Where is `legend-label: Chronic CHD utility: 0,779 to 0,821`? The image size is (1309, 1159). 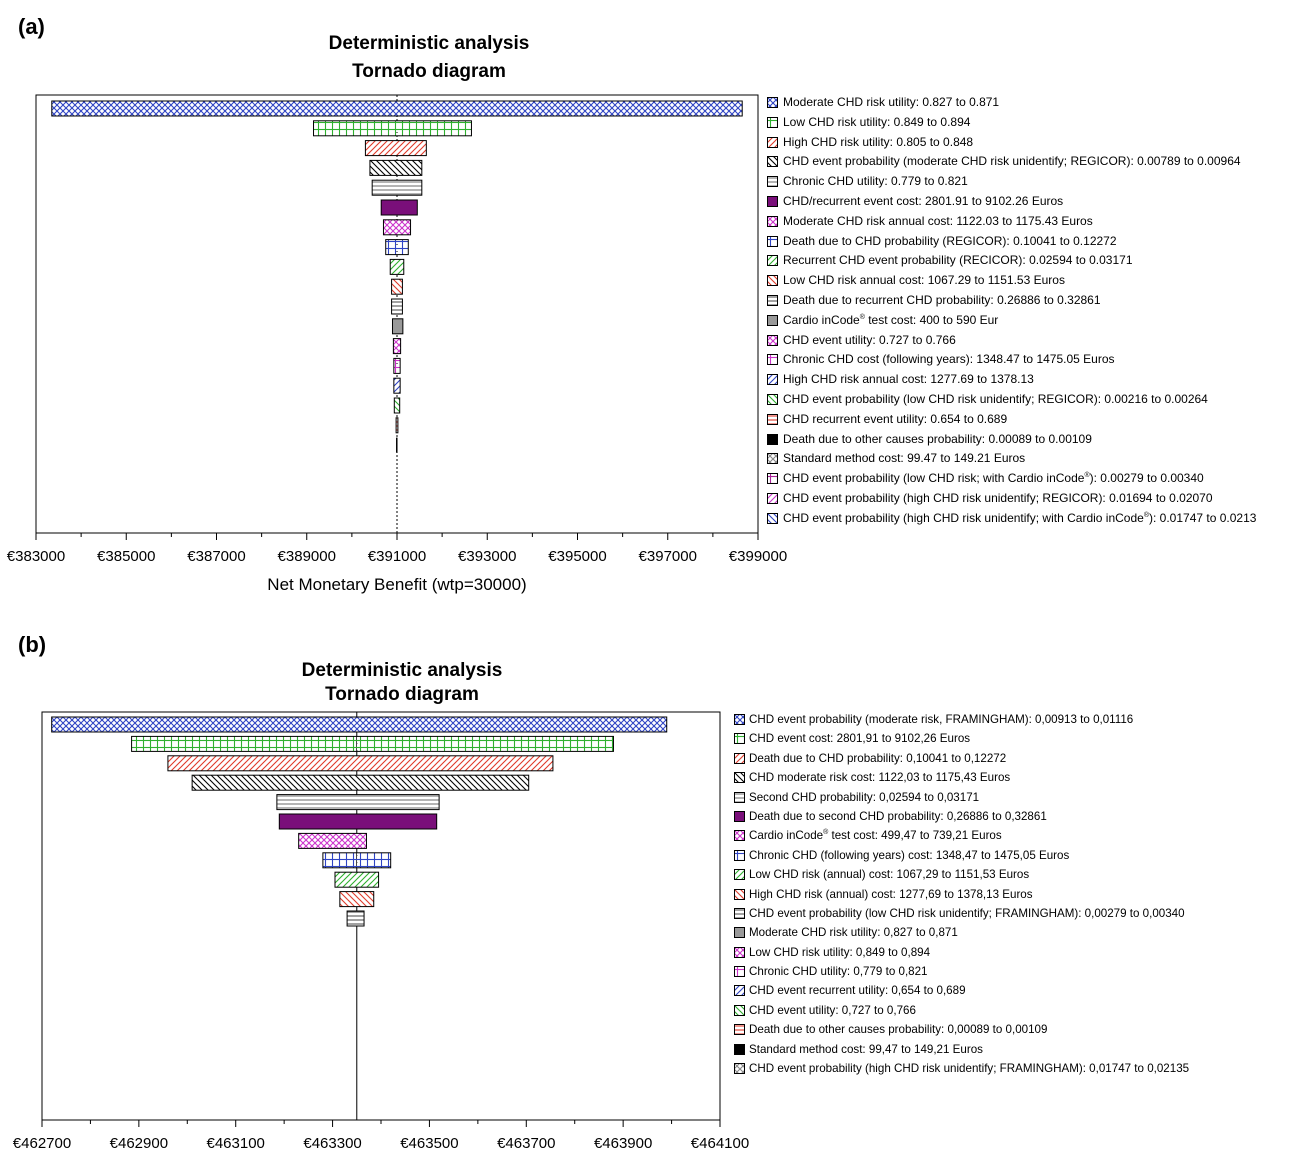
legend-label: Chronic CHD utility: 0,779 to 0,821 is located at coordinates (838, 972).